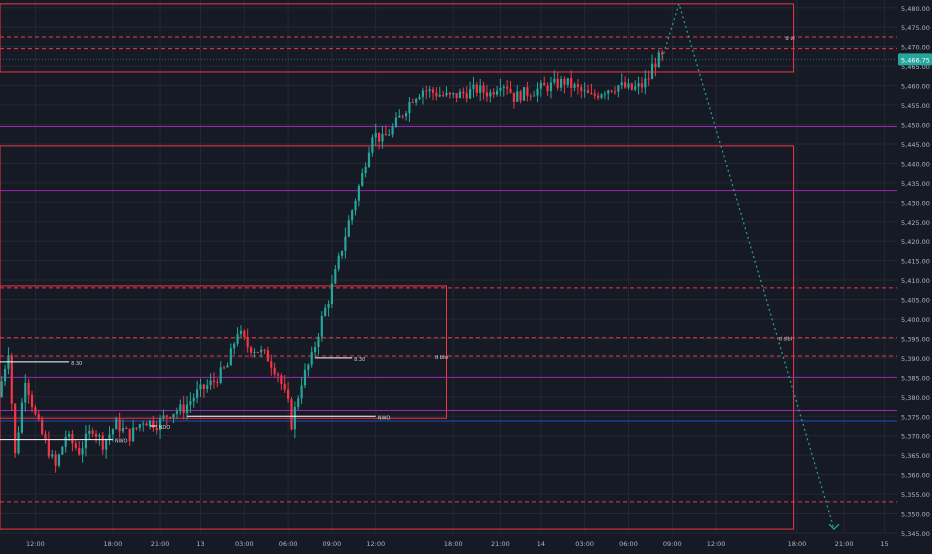 The width and height of the screenshot is (932, 554). Describe the element at coordinates (915, 87) in the screenshot. I see `price-tick-label: 5,460.00` at that location.